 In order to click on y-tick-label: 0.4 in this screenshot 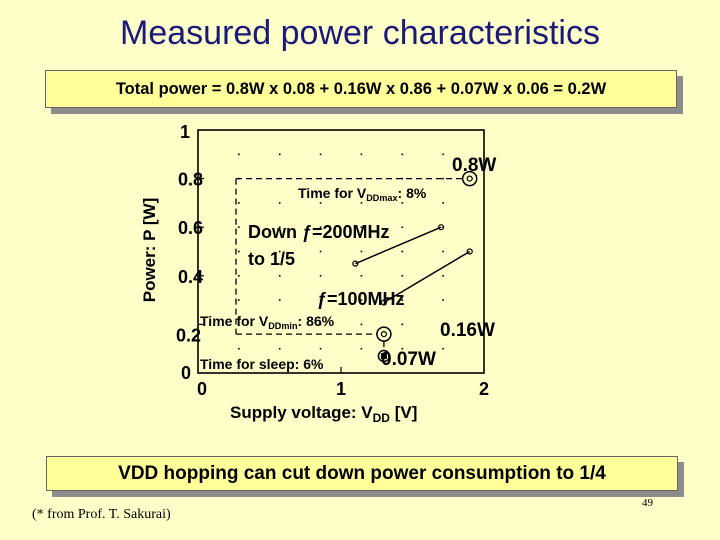, I will do `click(190, 277)`.